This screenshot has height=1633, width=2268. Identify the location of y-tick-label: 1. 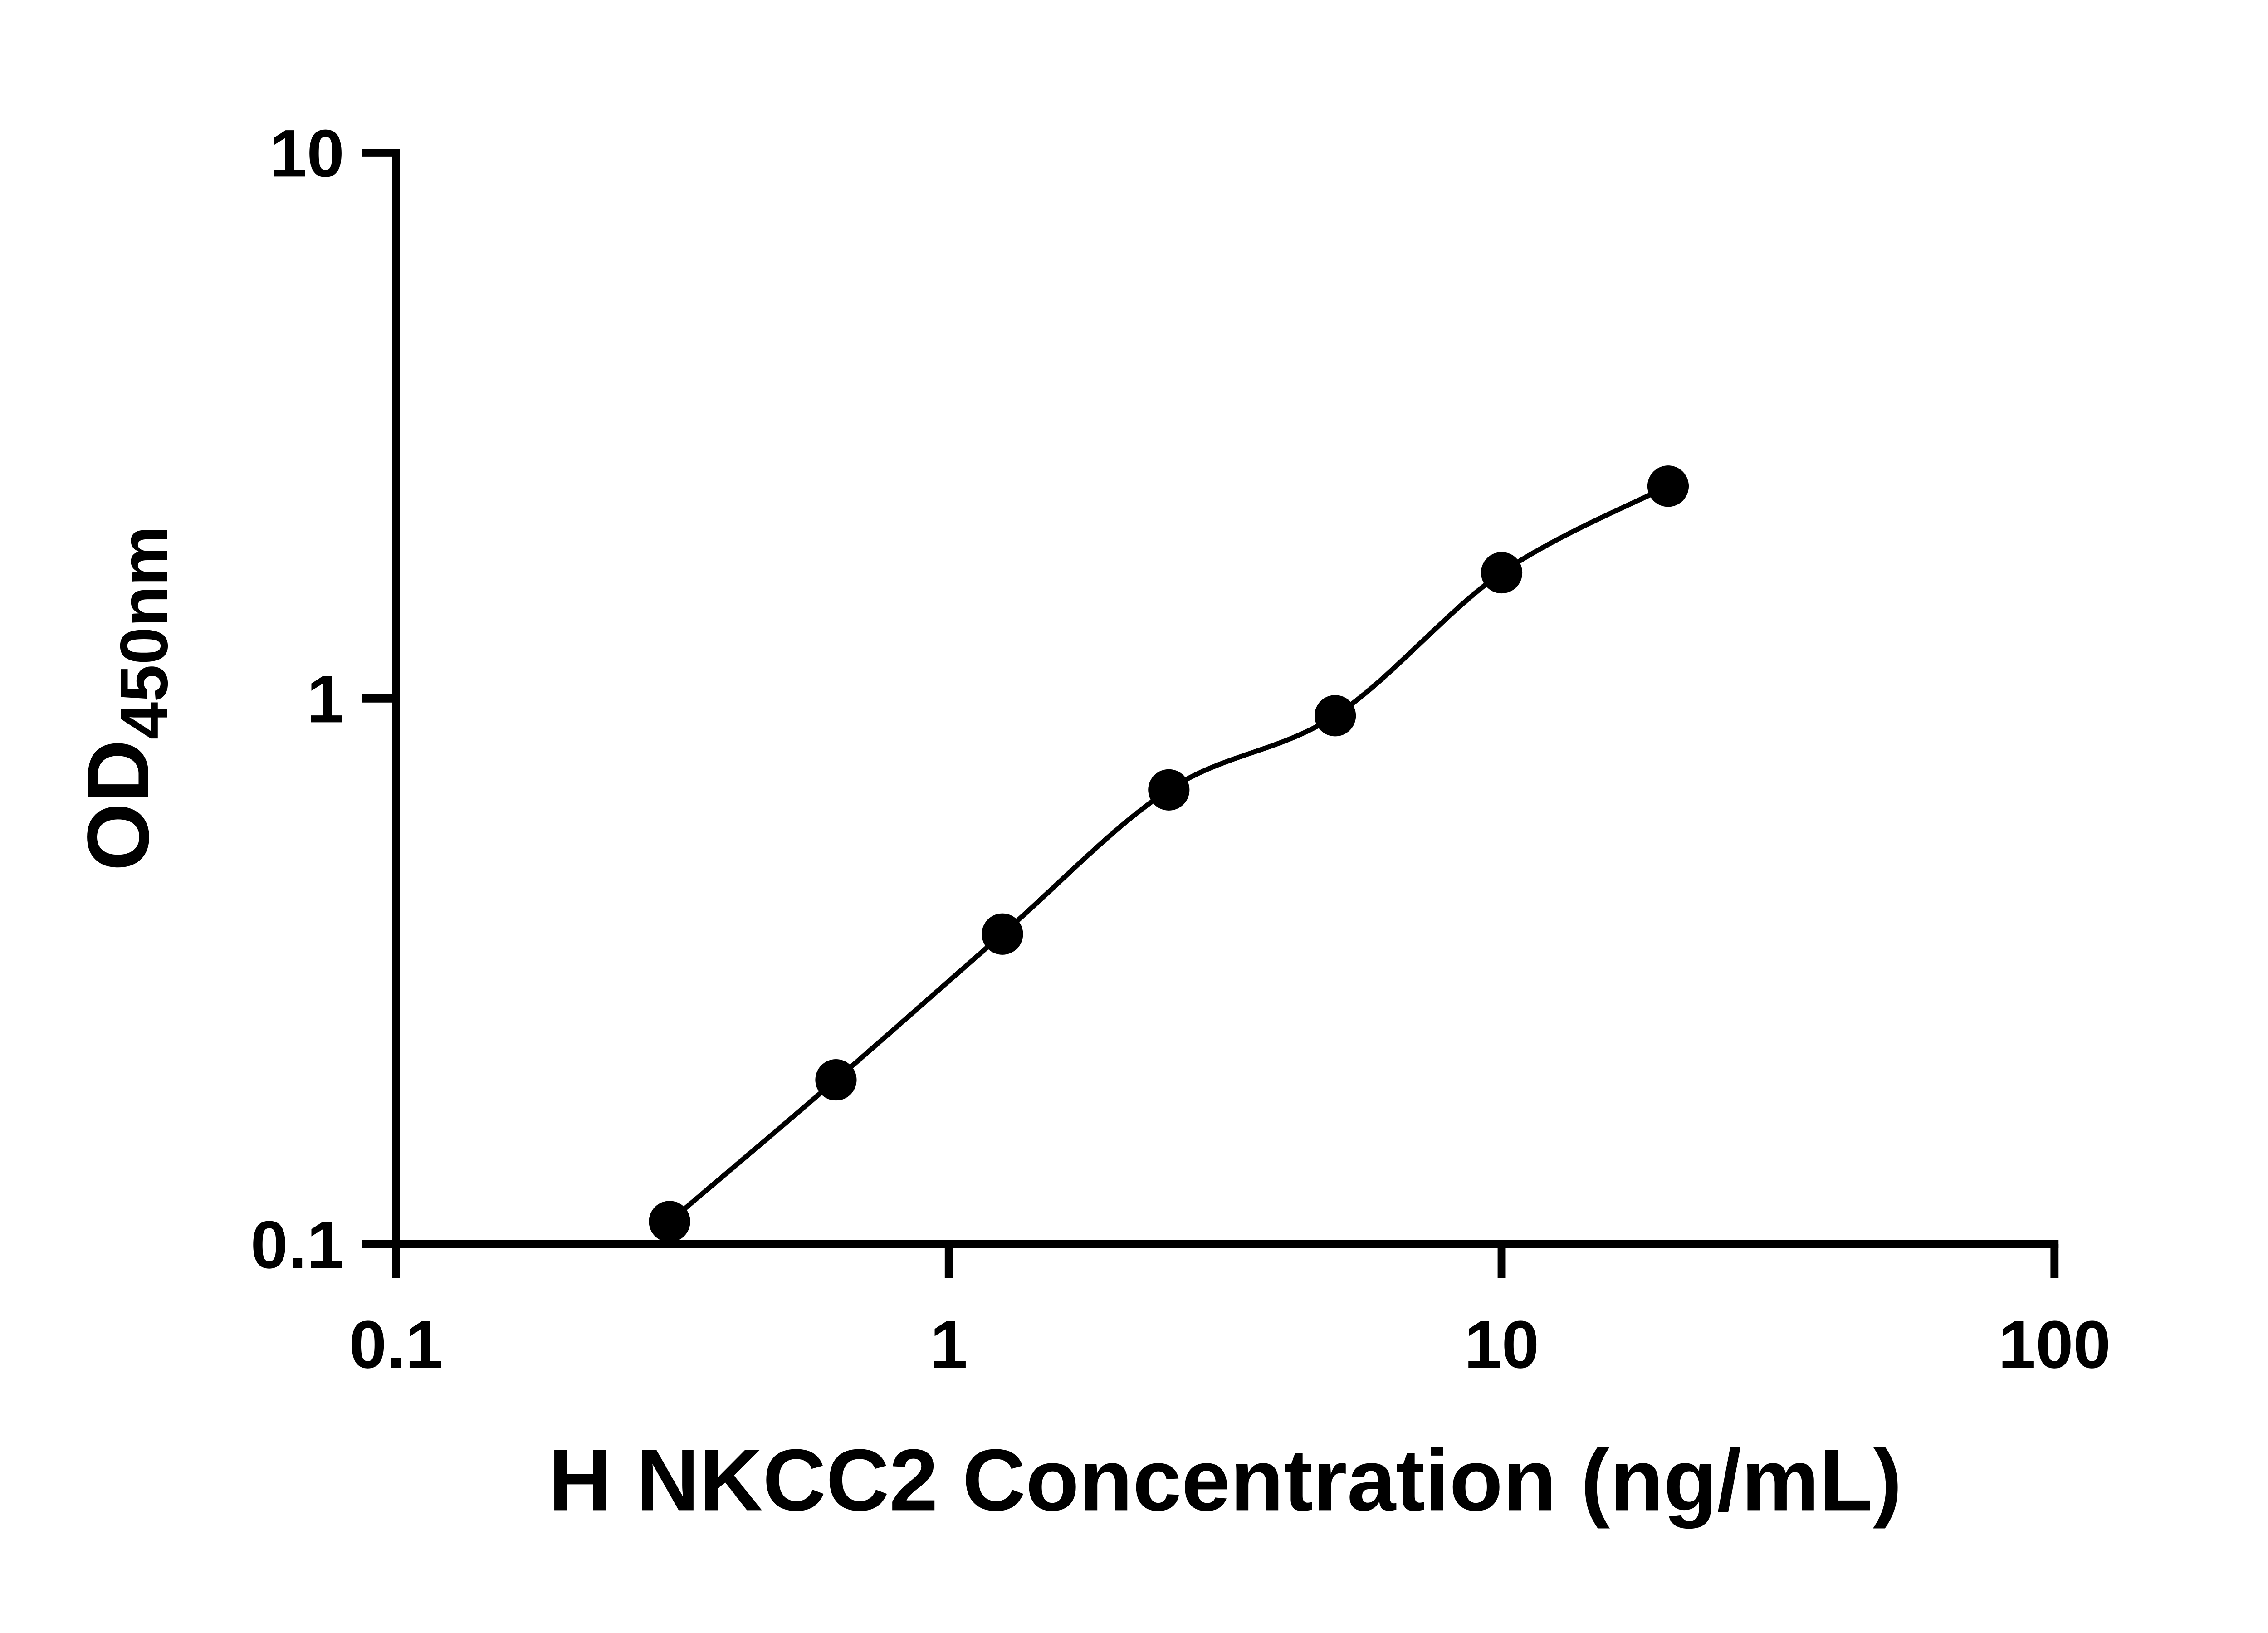
(325, 699).